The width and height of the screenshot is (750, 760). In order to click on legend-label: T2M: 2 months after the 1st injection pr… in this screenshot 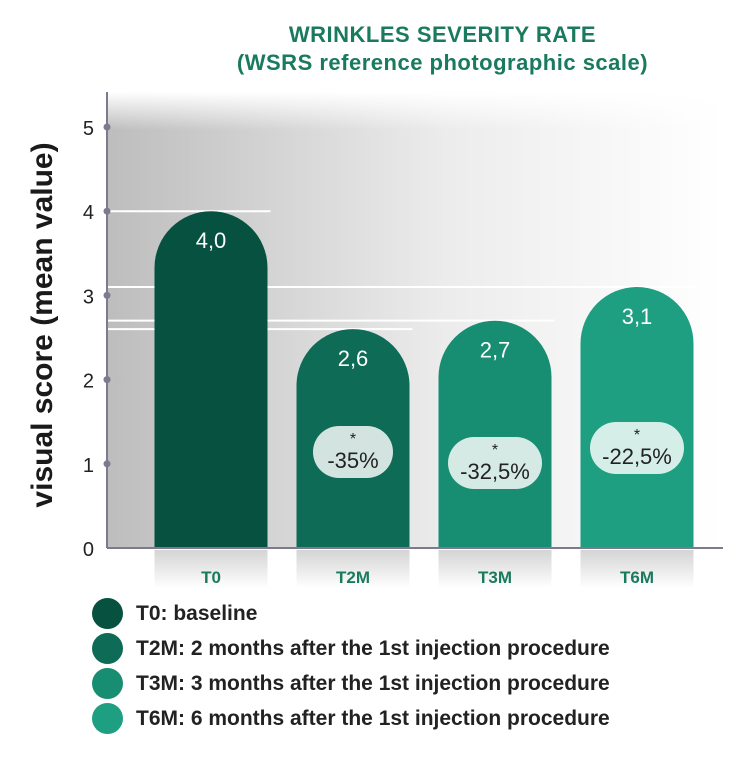, I will do `click(373, 648)`.